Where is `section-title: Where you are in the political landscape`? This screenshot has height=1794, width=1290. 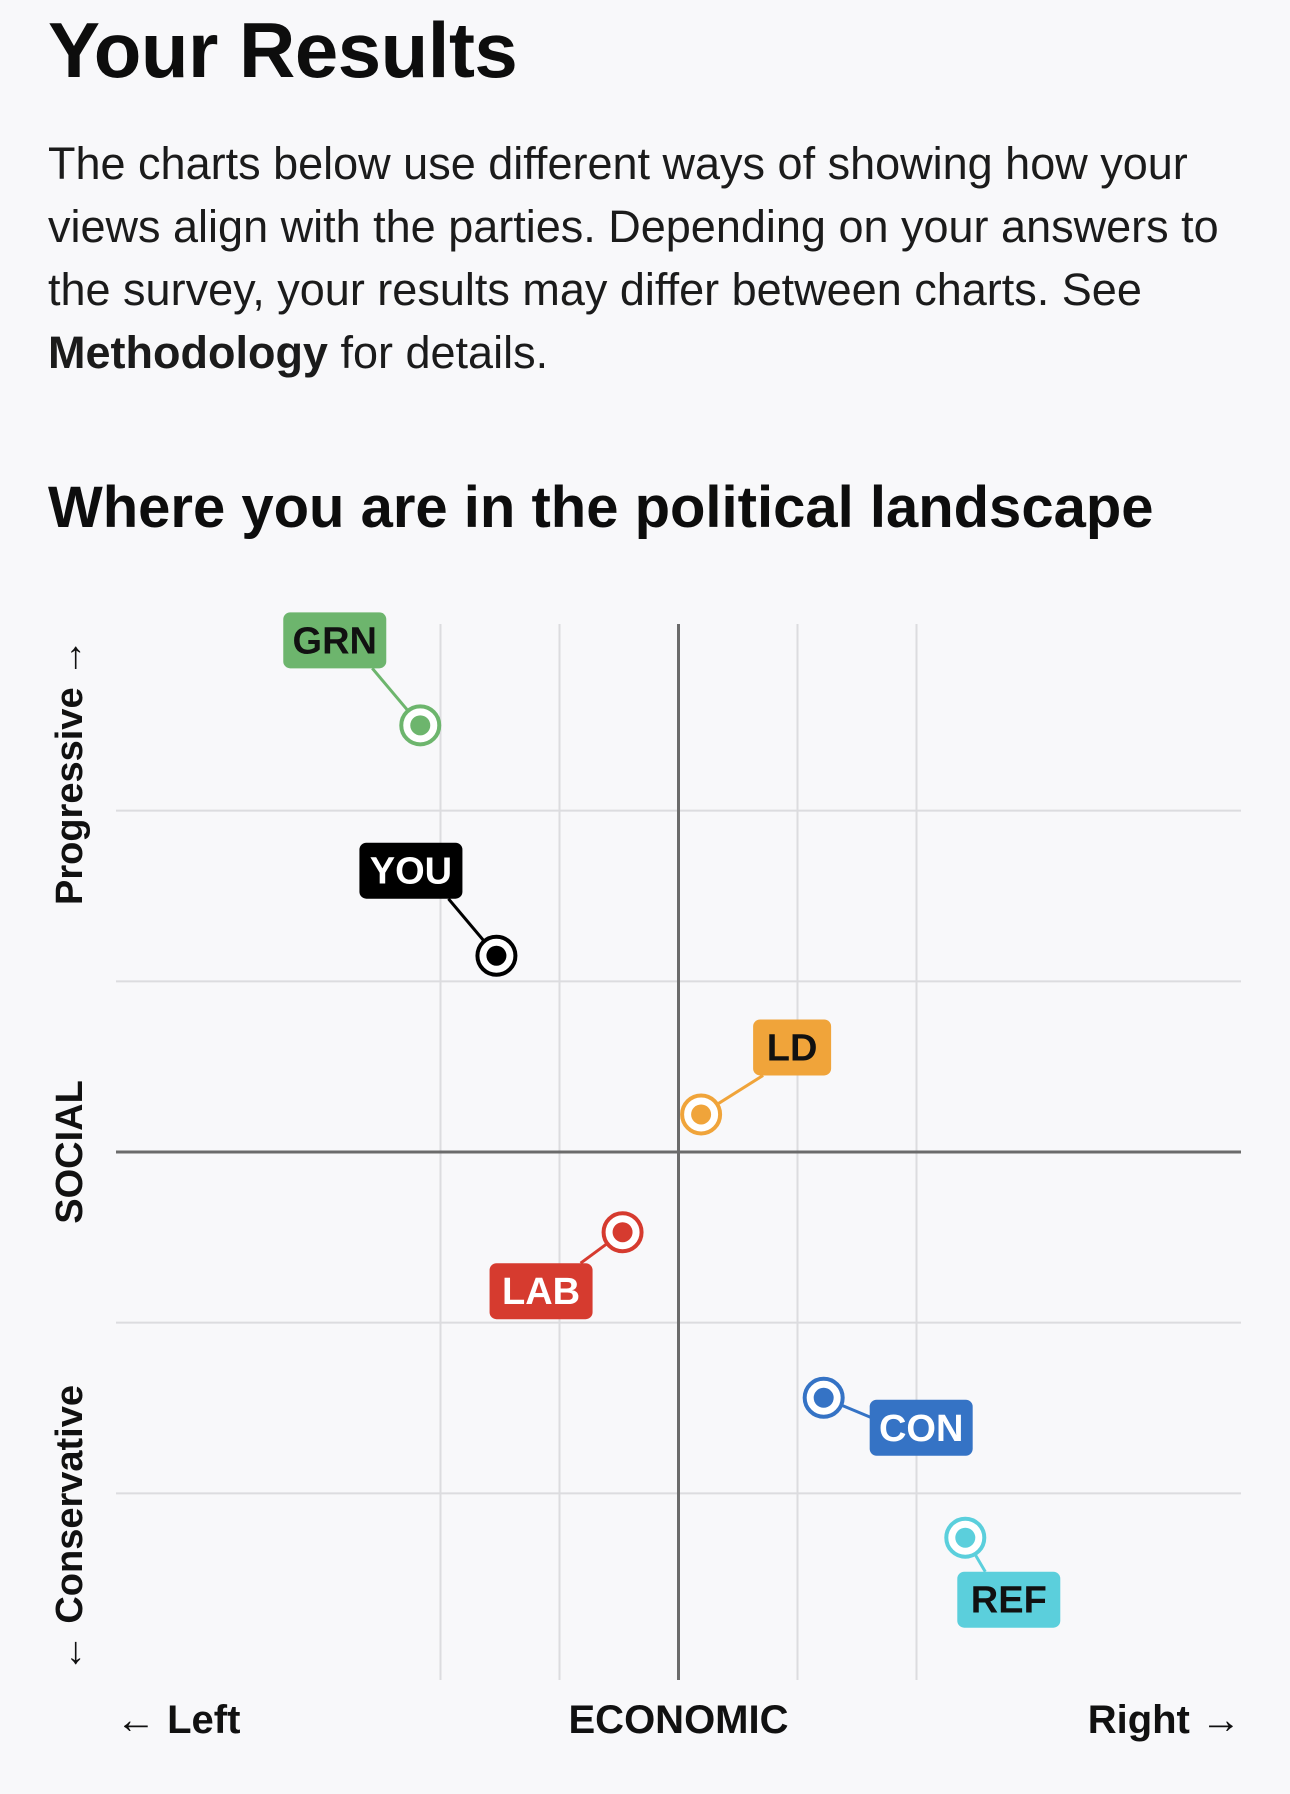 section-title: Where you are in the political landscape is located at coordinates (601, 507).